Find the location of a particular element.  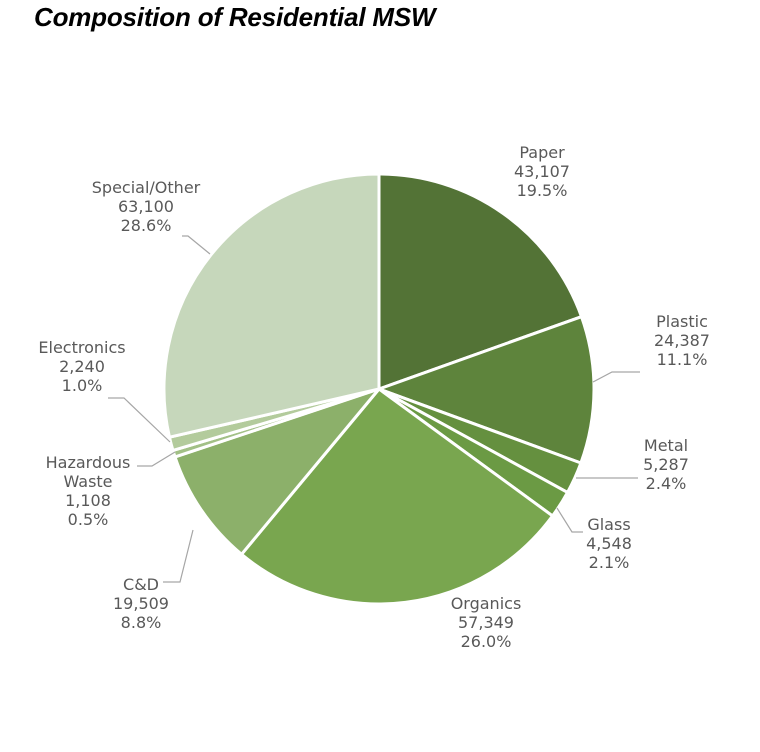

leader-line-c-d is located at coordinates (178, 556).